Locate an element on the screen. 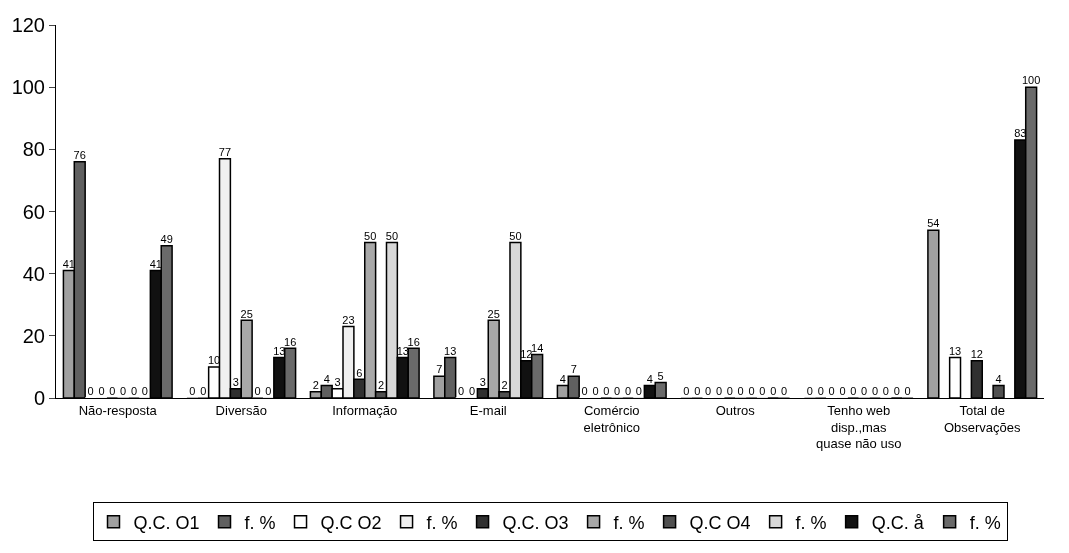 The height and width of the screenshot is (553, 1069). legend-label: Q.C. O1 is located at coordinates (166, 522).